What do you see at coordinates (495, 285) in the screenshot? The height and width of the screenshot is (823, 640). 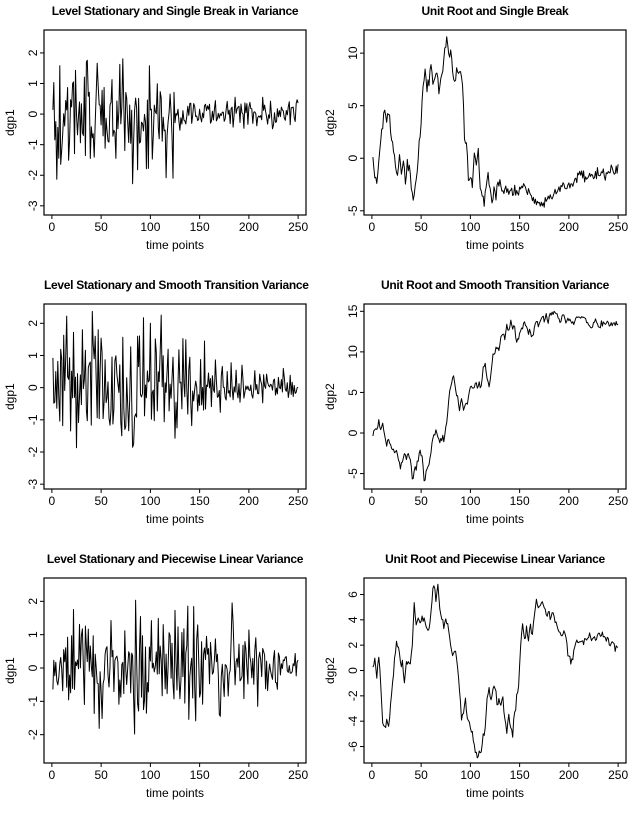 I see `plot-title: Unit Root and Smooth Transition Variance` at bounding box center [495, 285].